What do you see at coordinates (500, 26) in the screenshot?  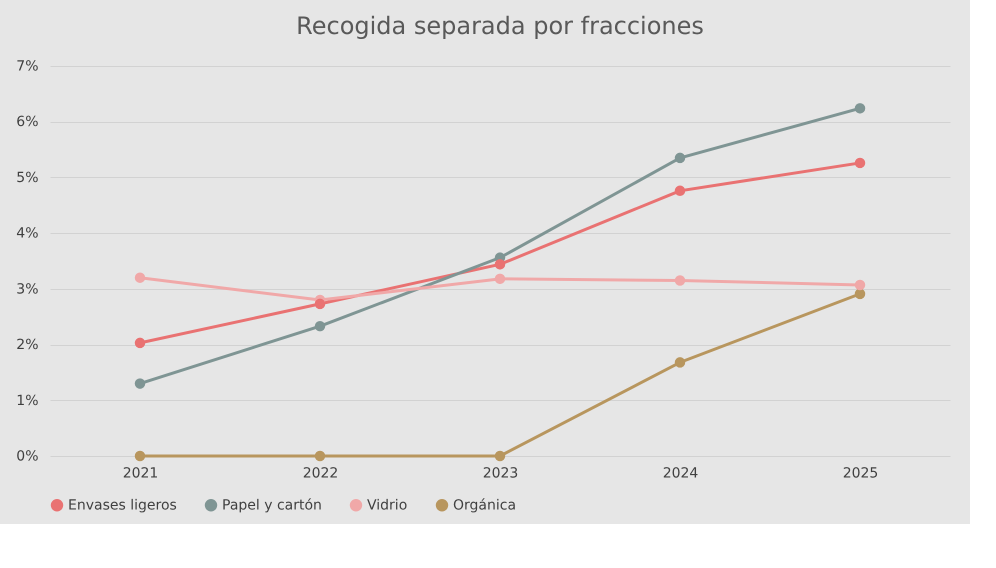 I see `chart-title: Recogida separada por fracciones` at bounding box center [500, 26].